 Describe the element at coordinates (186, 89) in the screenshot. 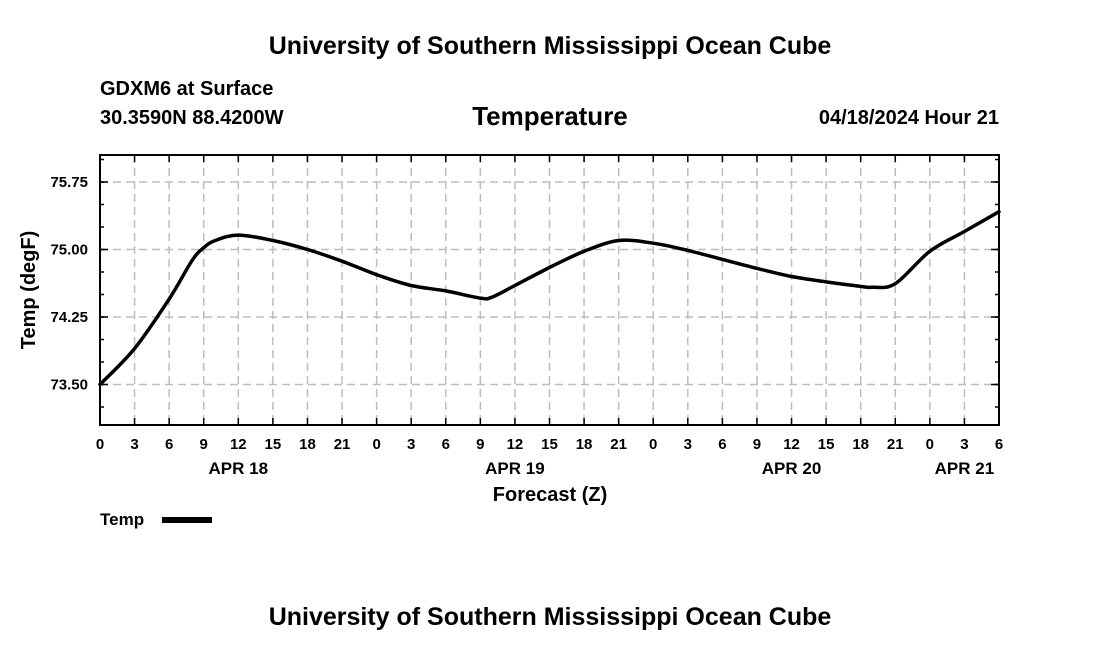

I see `station-label: GDXM6 at Surface` at that location.